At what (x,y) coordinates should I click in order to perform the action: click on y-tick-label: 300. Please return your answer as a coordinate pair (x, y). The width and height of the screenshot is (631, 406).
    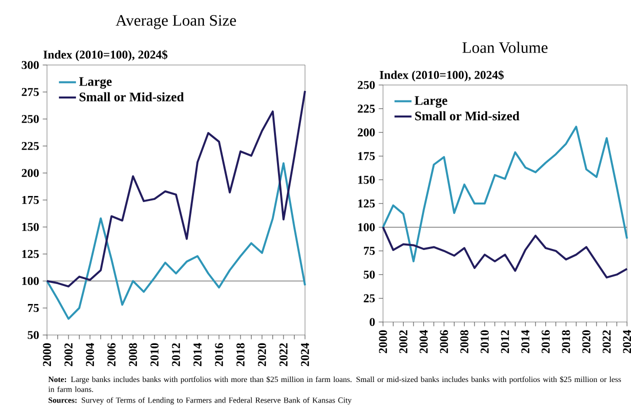
    Looking at the image, I should click on (30, 65).